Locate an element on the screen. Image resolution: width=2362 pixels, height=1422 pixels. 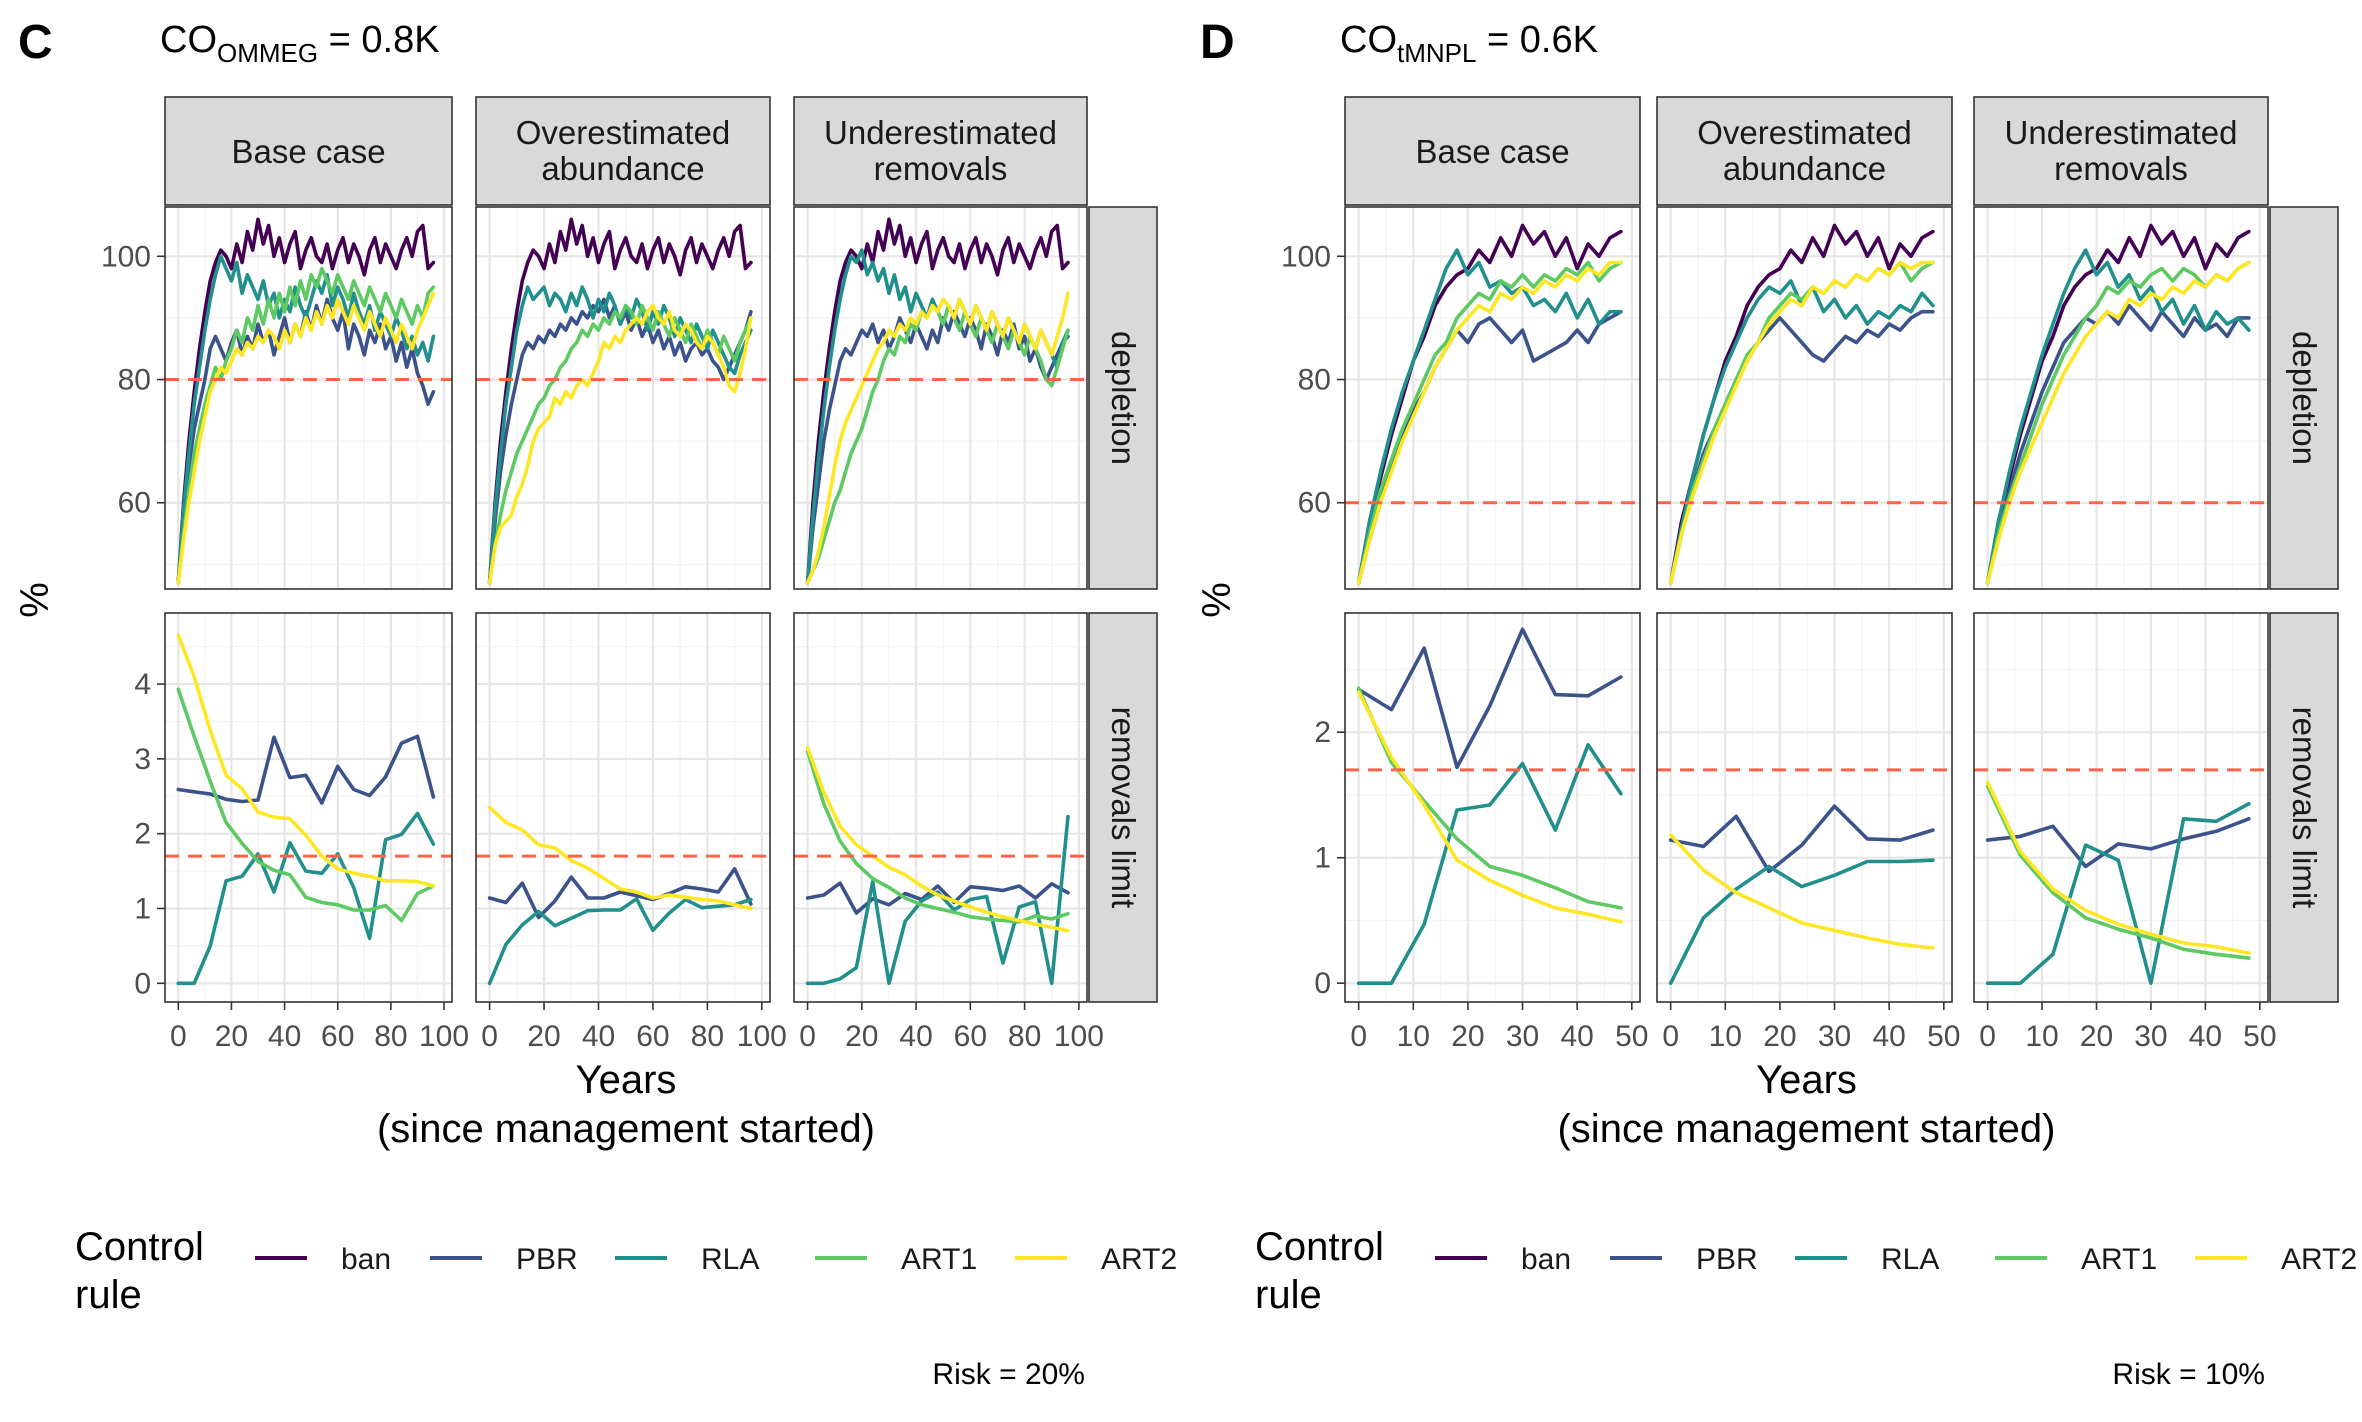
x-tick-label: 30 is located at coordinates (1834, 1036).